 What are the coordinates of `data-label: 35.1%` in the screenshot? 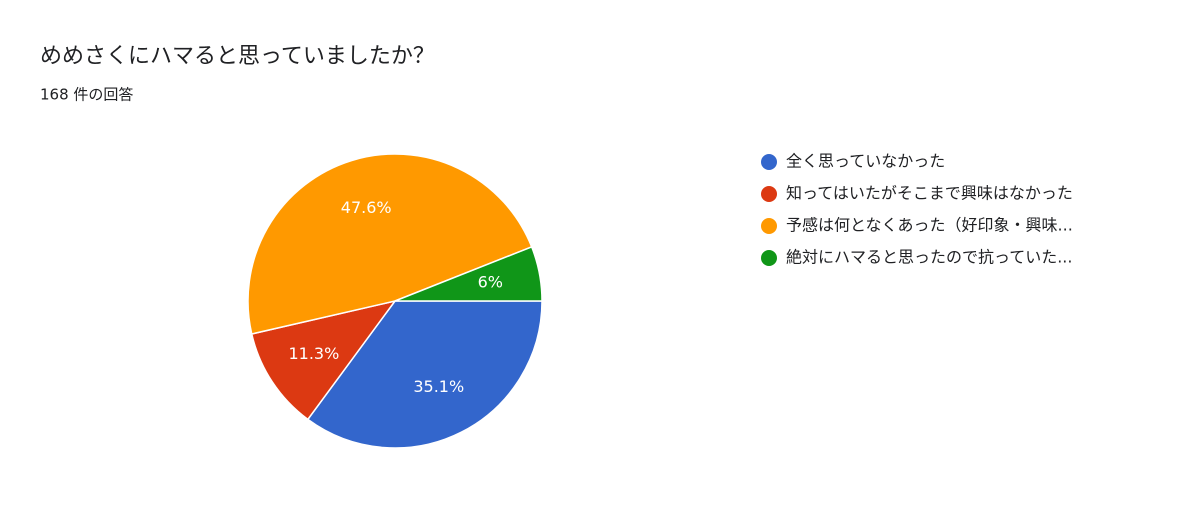 It's located at (438, 386).